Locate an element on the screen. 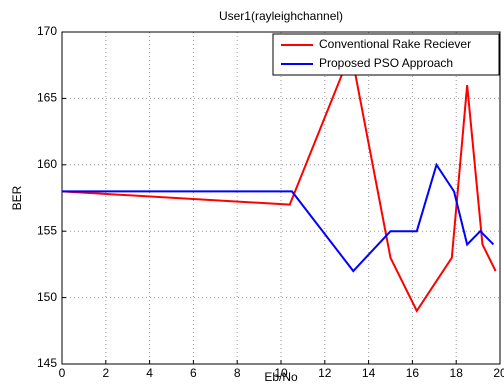 The height and width of the screenshot is (385, 504). y-tick-label: 165 is located at coordinates (47, 98).